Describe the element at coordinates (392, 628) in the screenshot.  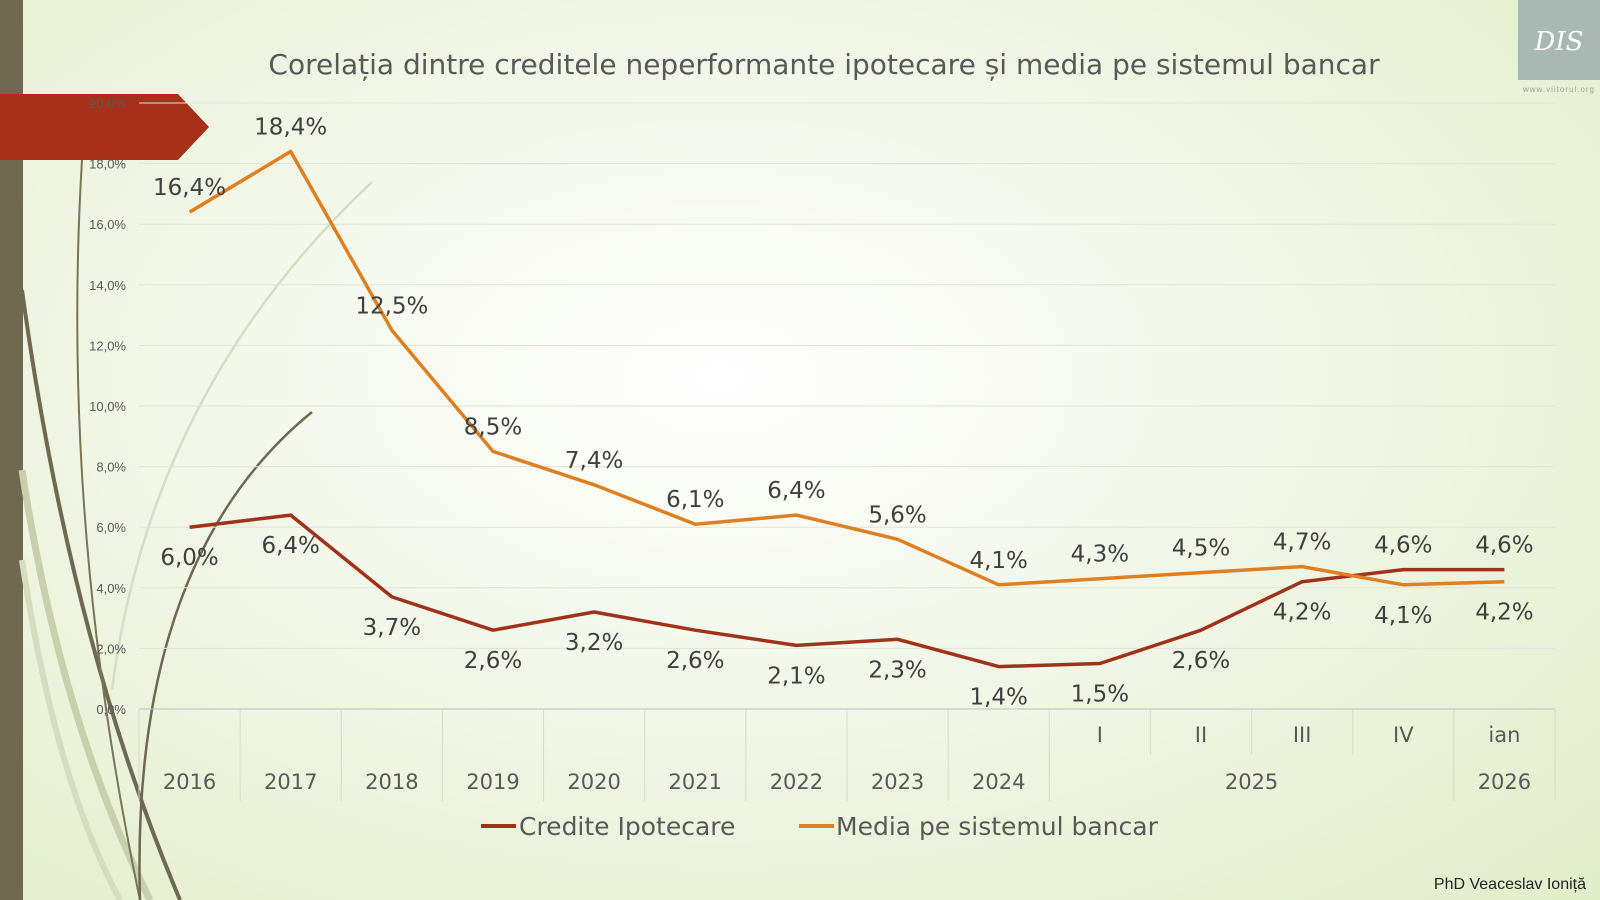
I see `data-label: 3,7%` at that location.